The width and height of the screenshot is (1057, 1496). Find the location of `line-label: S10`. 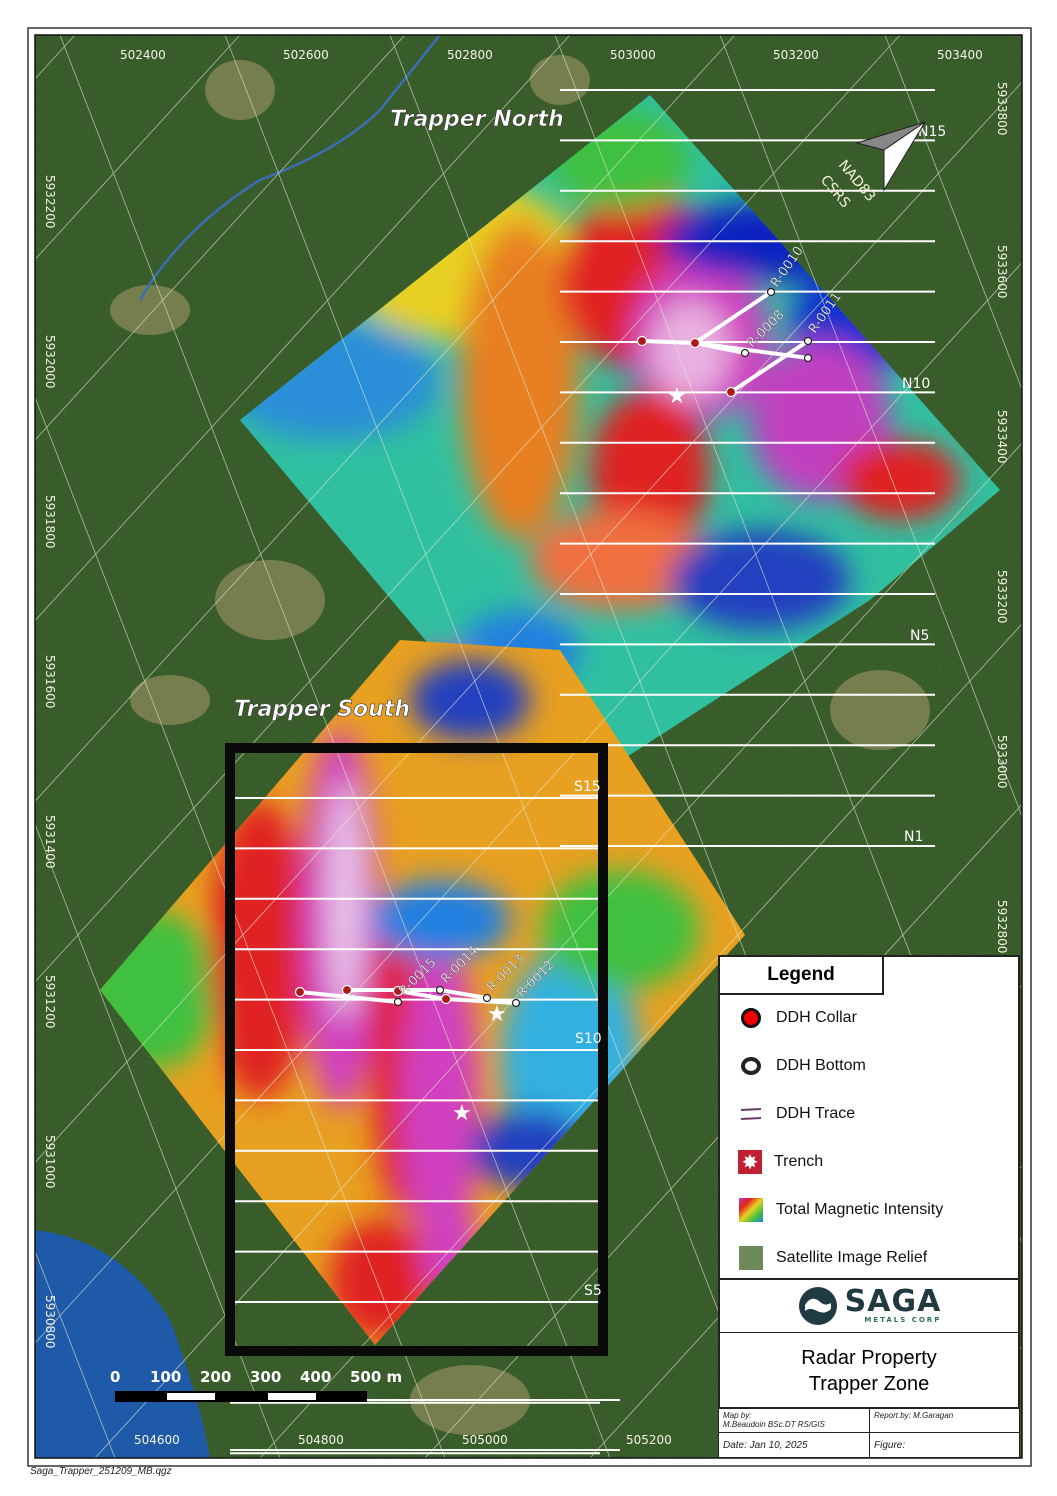

line-label: S10 is located at coordinates (588, 1039).